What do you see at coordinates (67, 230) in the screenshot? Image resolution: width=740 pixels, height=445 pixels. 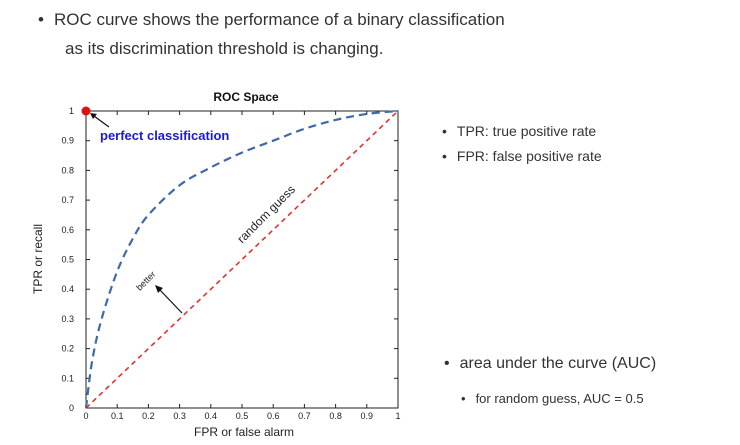 I see `y-tick-label: 0.6` at bounding box center [67, 230].